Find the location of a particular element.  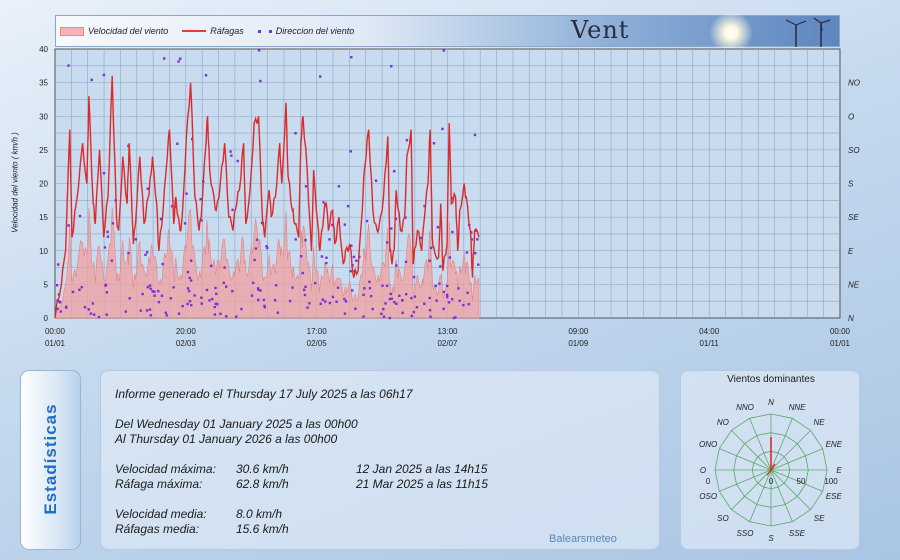

rose-scale-label: 100 is located at coordinates (831, 481).